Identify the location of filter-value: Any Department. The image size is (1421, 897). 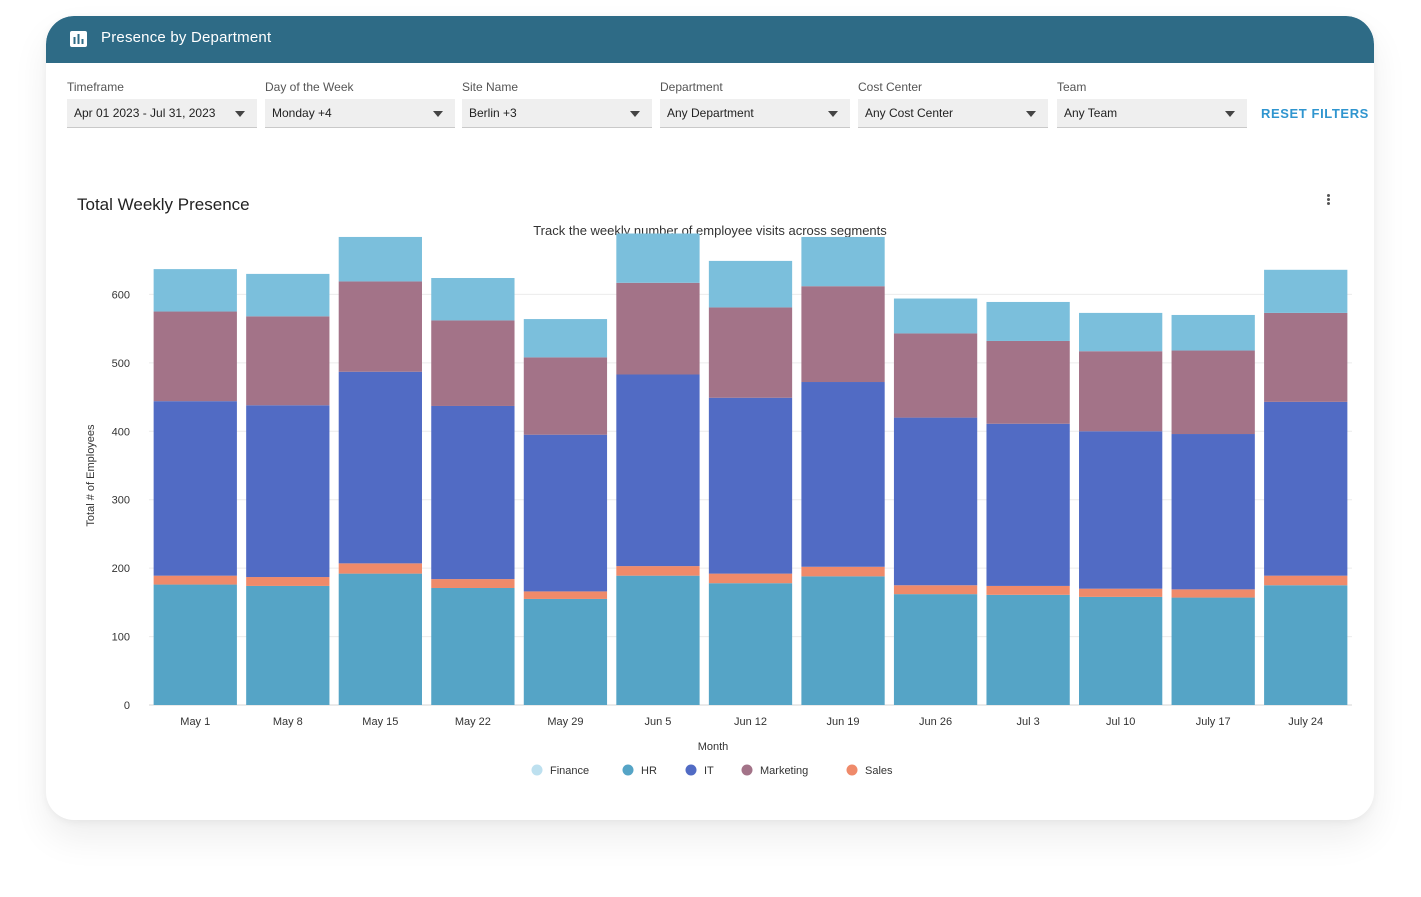
(710, 113).